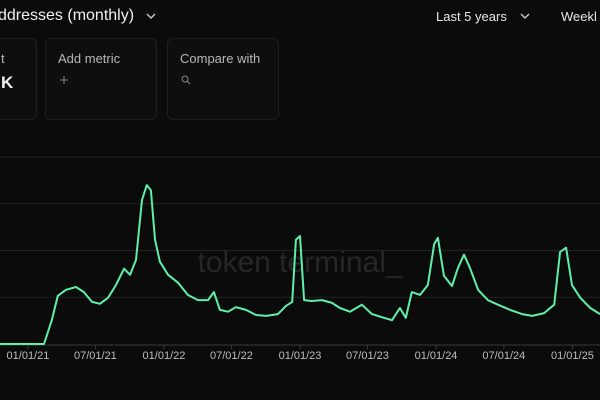 The image size is (600, 400). I want to click on granularity-select: Weekl, so click(579, 16).